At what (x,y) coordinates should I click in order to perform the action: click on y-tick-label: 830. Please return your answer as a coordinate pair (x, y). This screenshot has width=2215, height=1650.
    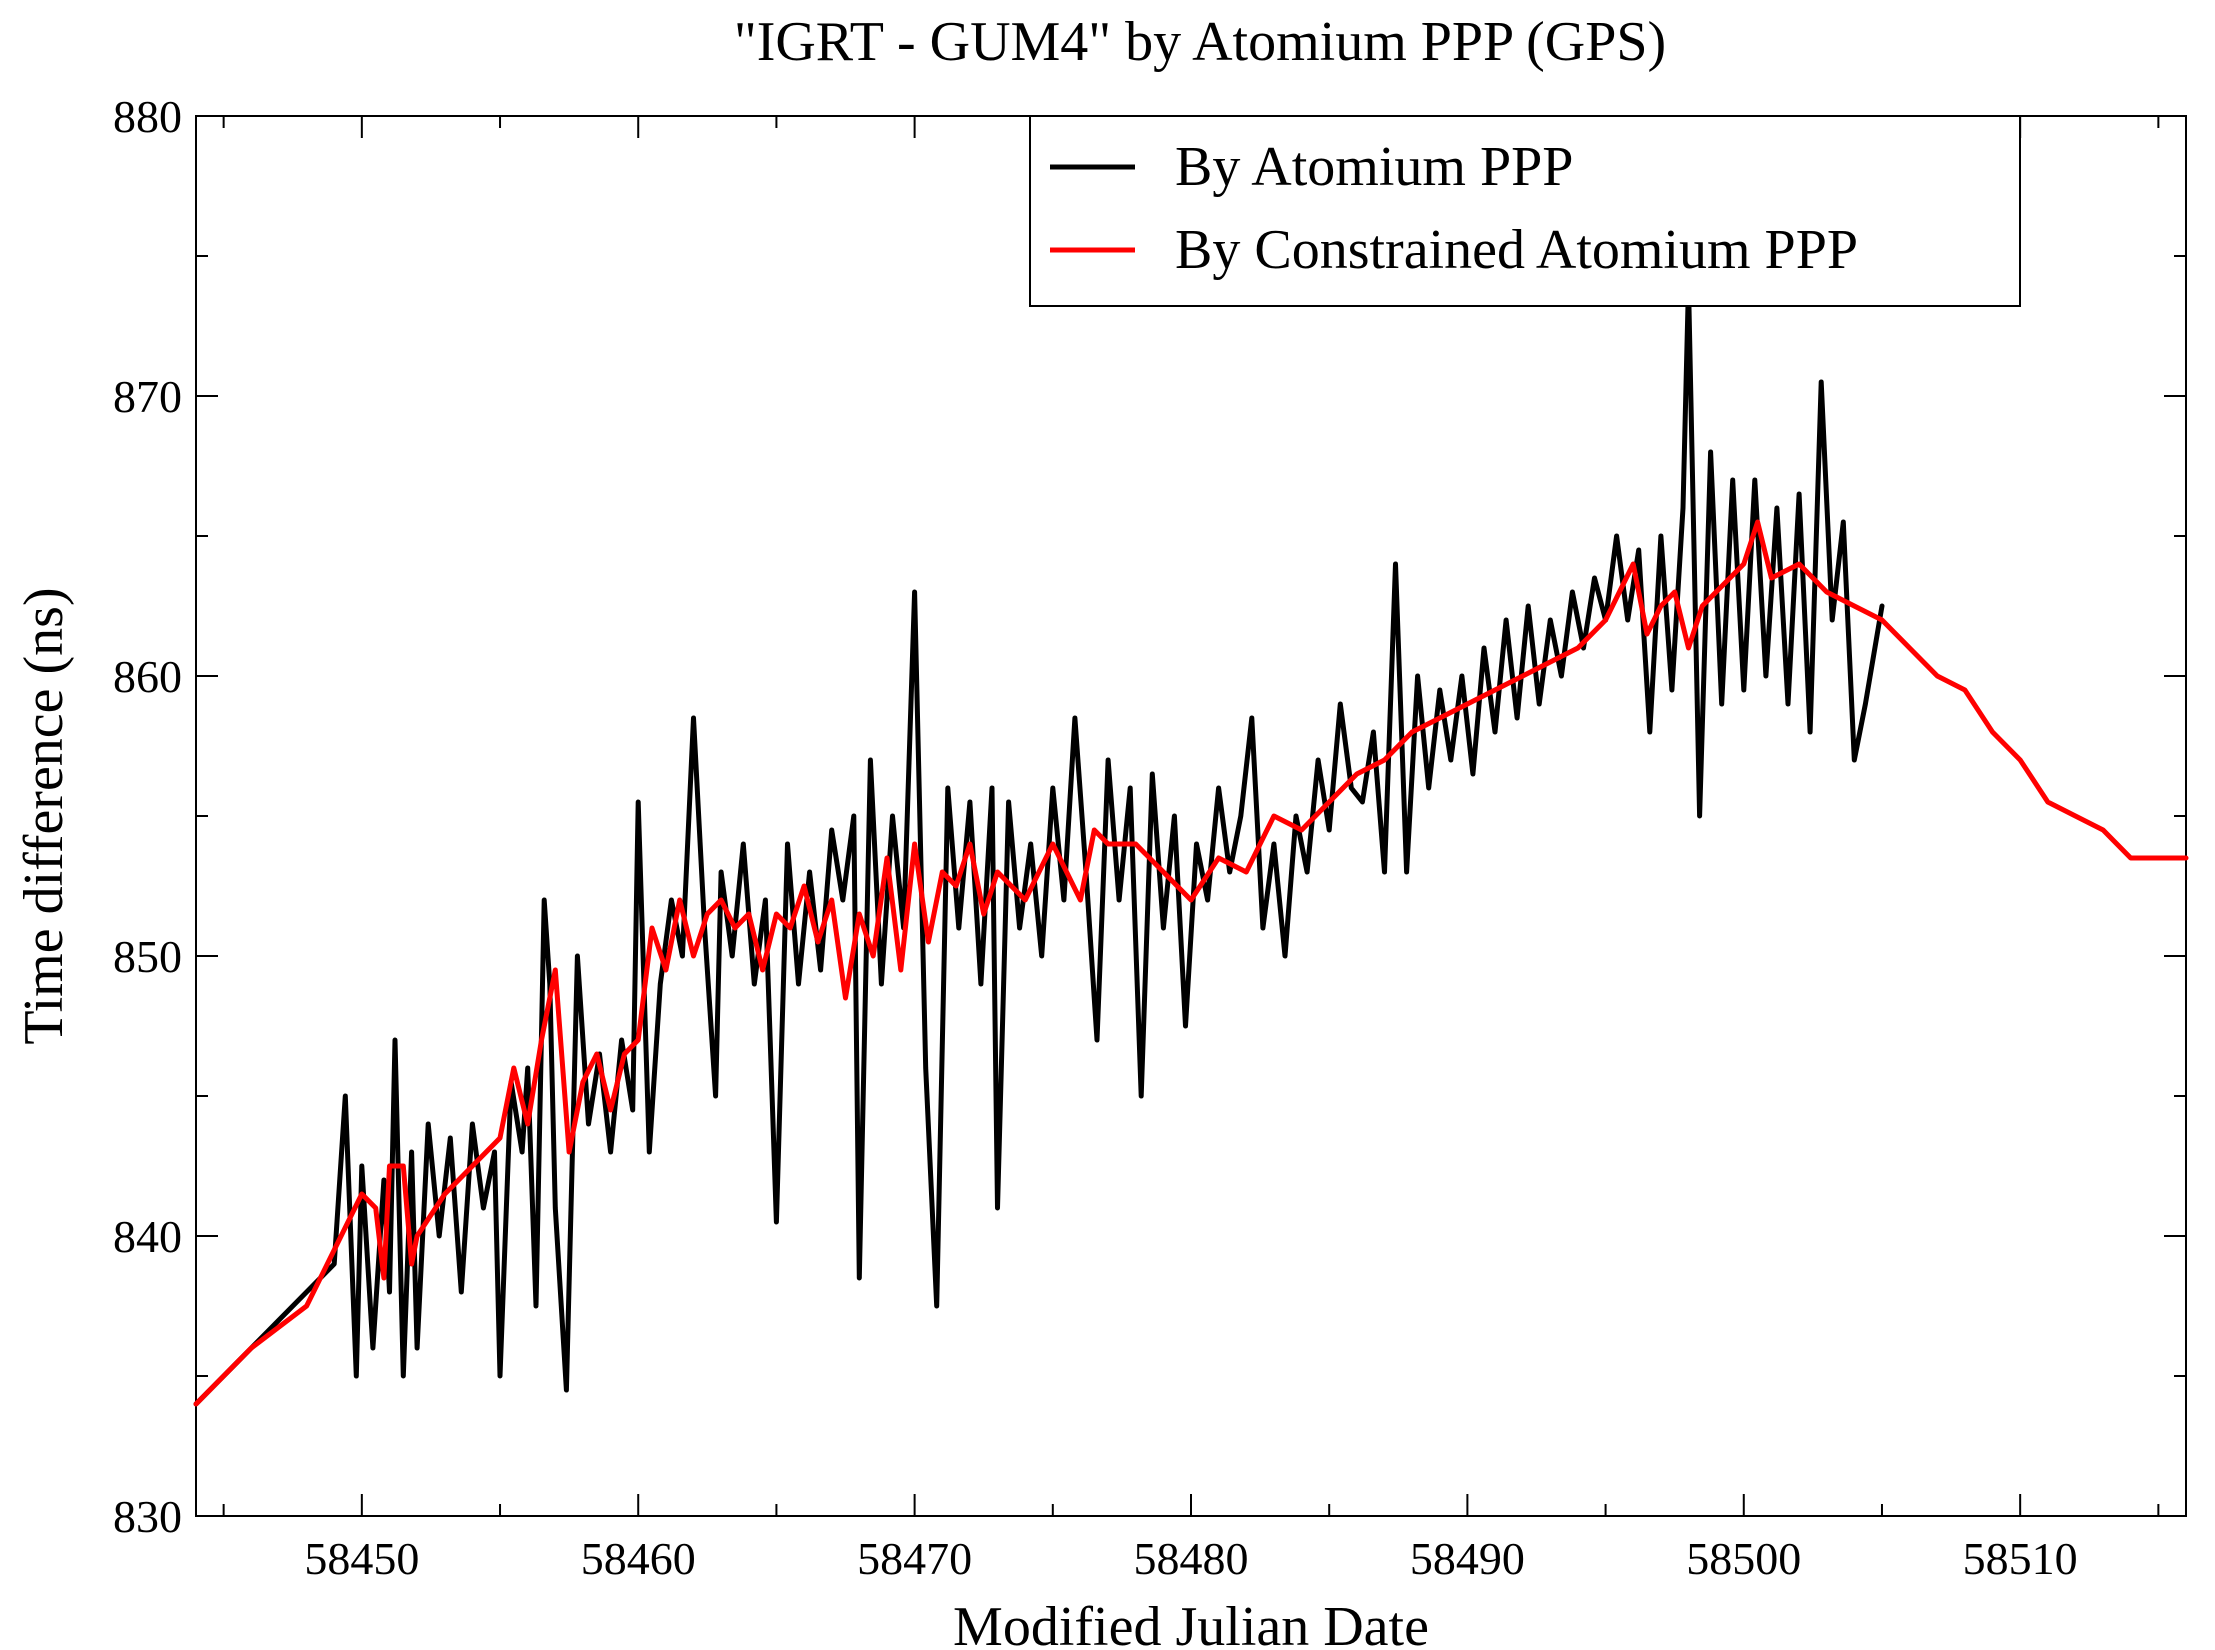
    Looking at the image, I should click on (147, 1516).